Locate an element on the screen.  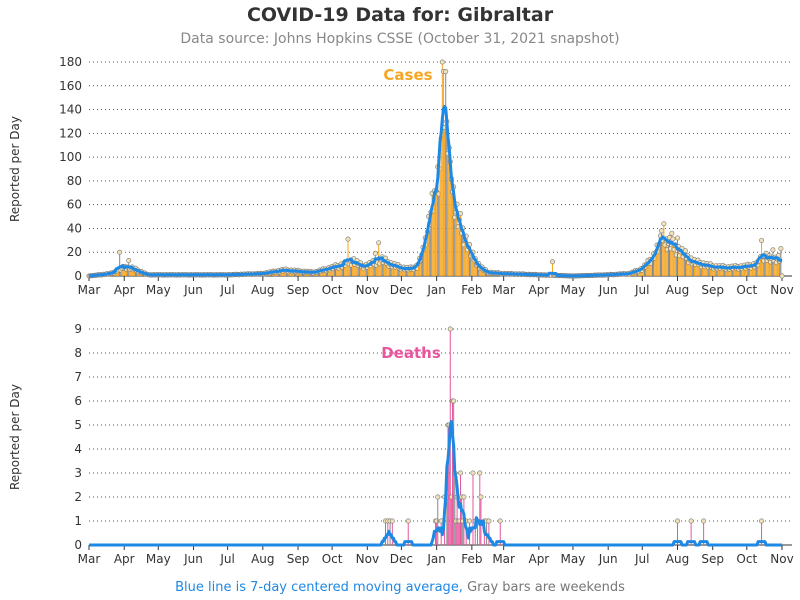
cases-panel-label: Cases is located at coordinates (407, 75).